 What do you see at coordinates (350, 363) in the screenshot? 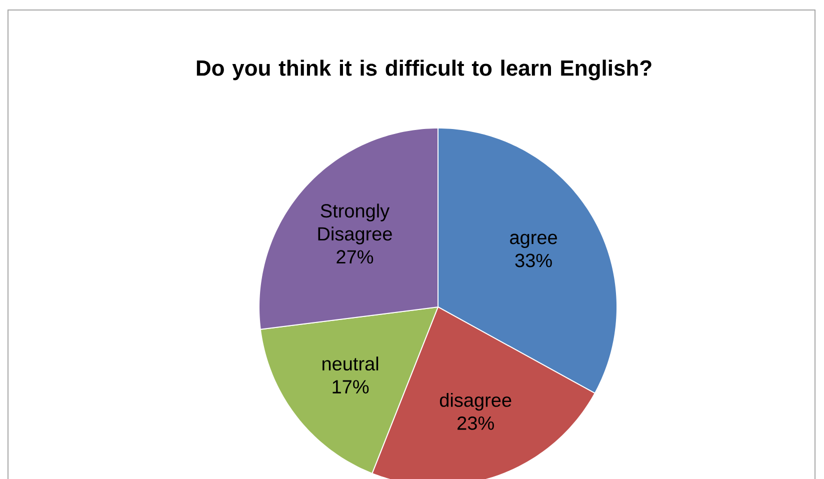
I see `slice-label: neutral` at bounding box center [350, 363].